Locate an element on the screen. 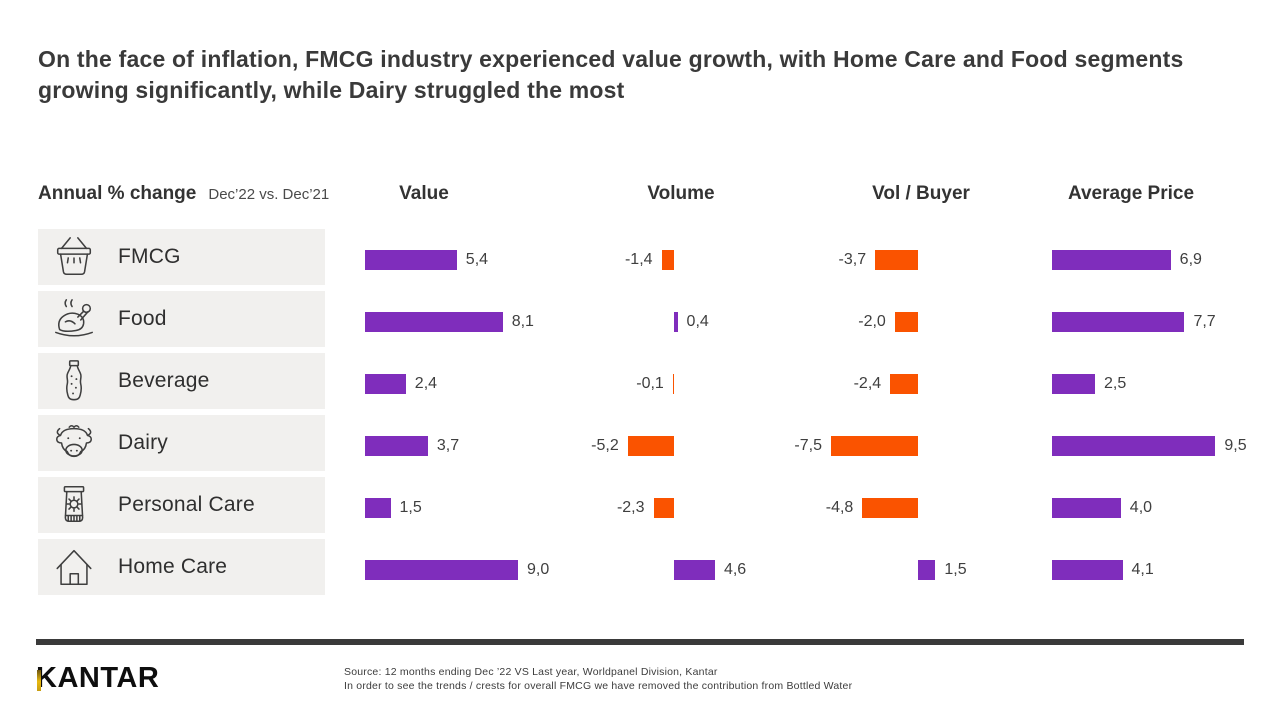 Image resolution: width=1280 pixels, height=720 pixels. bar-value-label: -2,0 is located at coordinates (872, 321).